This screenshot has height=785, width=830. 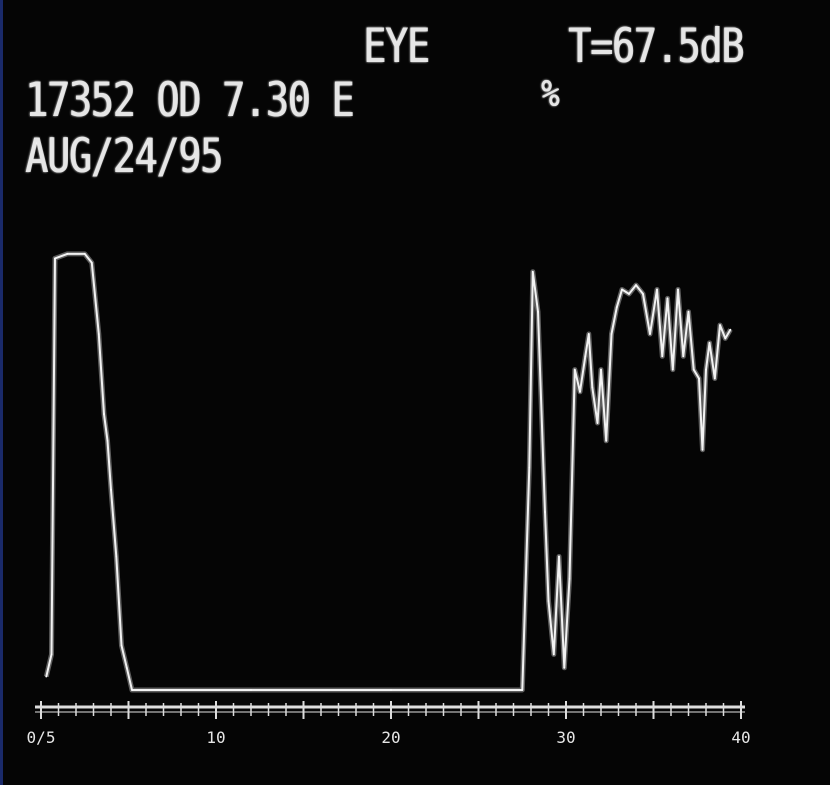 What do you see at coordinates (41, 737) in the screenshot?
I see `x-tick-label: 0/5` at bounding box center [41, 737].